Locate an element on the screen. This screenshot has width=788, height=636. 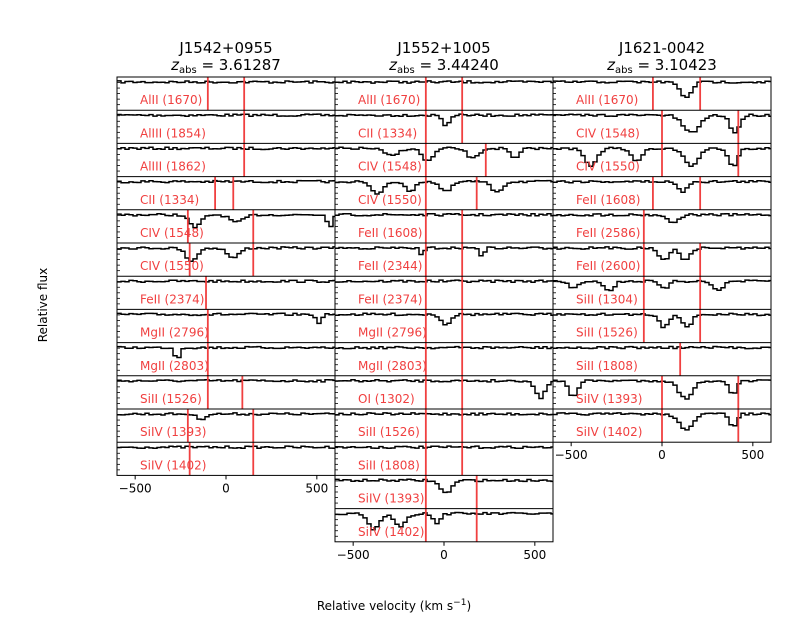
ion-label: FeII (2374) is located at coordinates (172, 299).